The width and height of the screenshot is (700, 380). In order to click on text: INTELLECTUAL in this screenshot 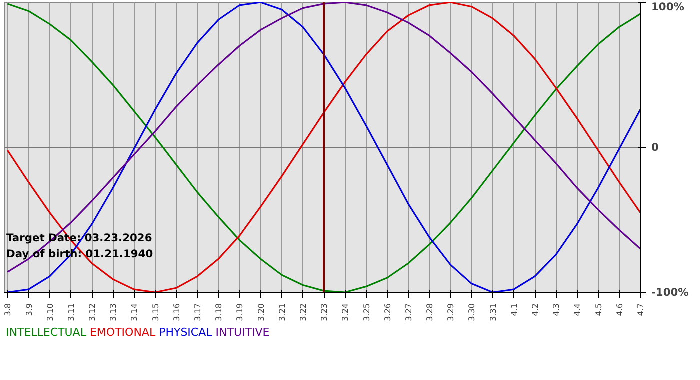, I will do `click(46, 332)`.